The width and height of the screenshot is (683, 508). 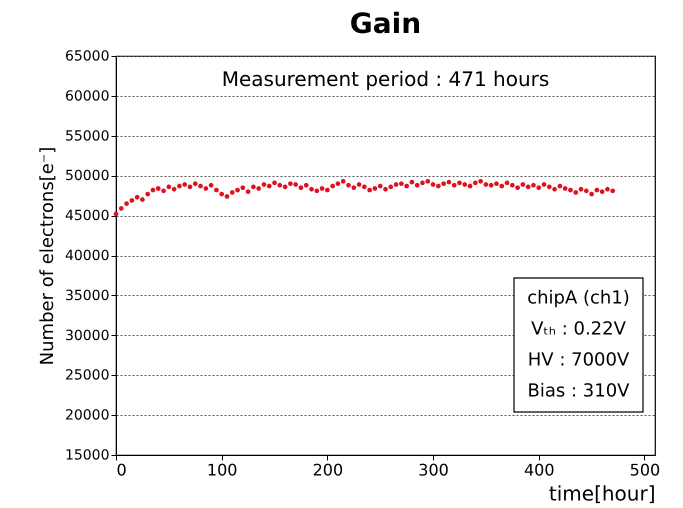 What do you see at coordinates (386, 79) in the screenshot?
I see `annotation: Measurement period : 471 hours` at bounding box center [386, 79].